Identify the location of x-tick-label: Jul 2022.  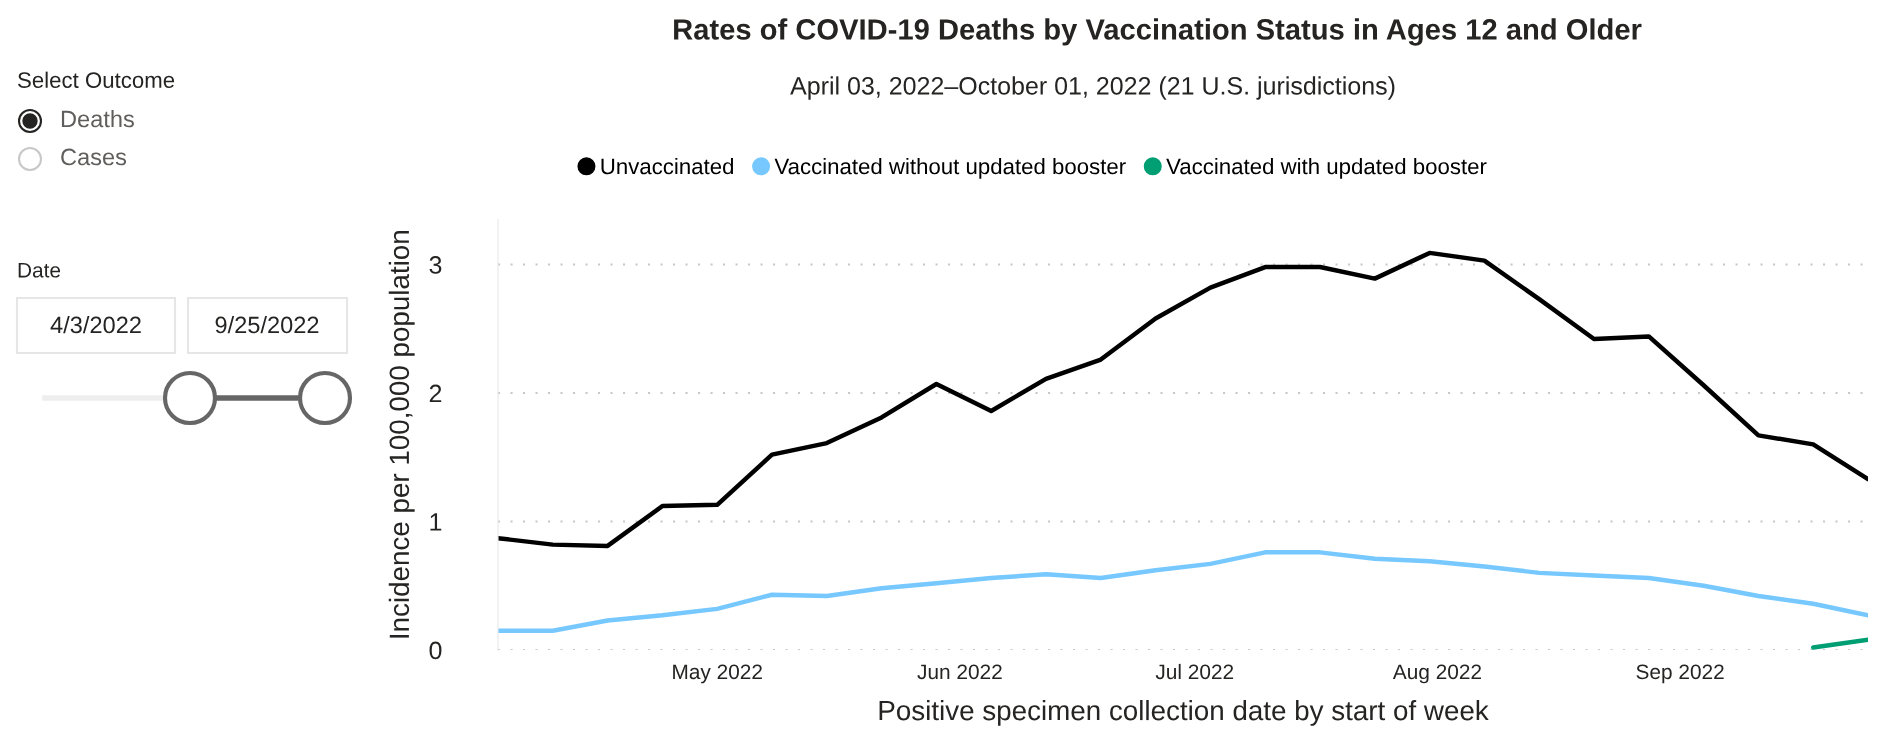
(1194, 671).